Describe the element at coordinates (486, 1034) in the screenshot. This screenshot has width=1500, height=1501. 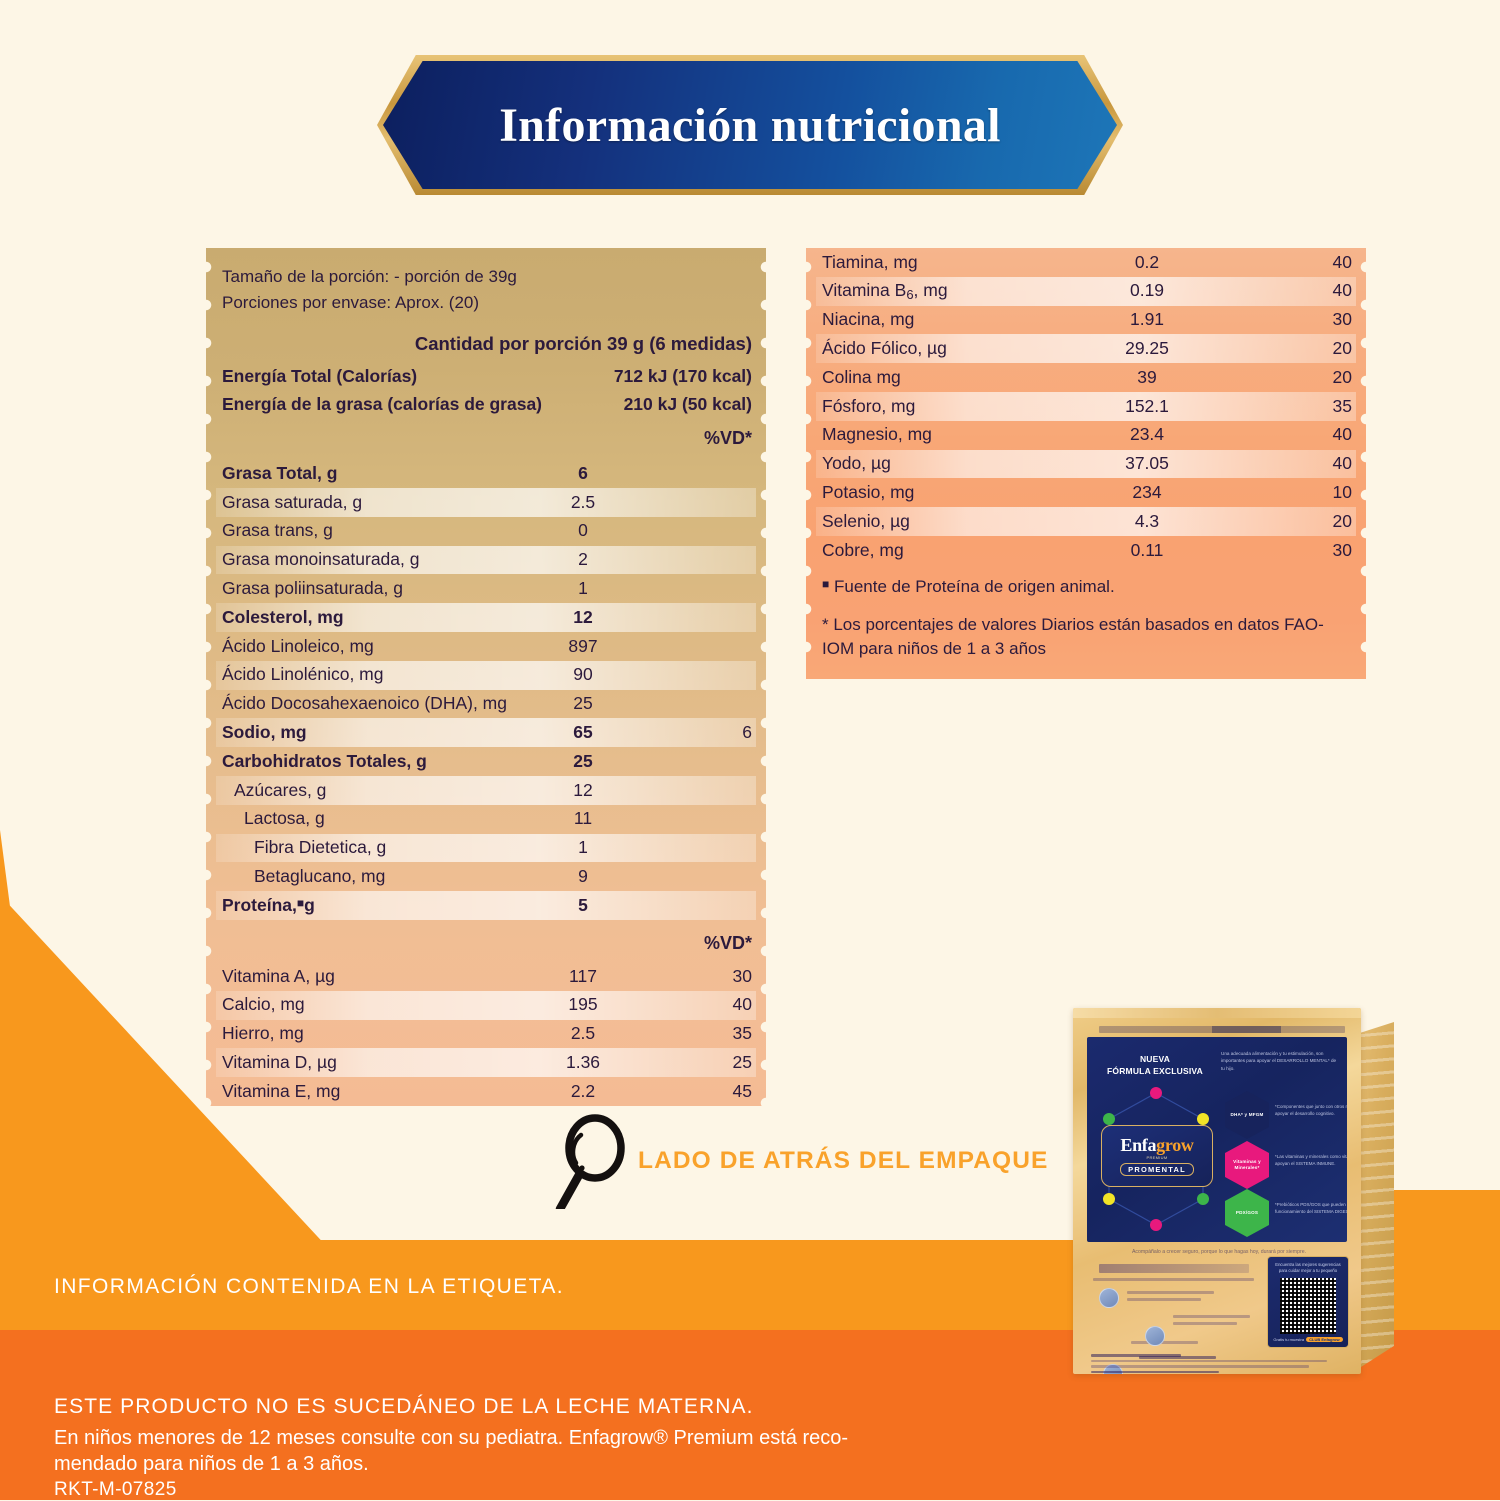
I see `table-row: Hierro, mg 2.5 35` at that location.